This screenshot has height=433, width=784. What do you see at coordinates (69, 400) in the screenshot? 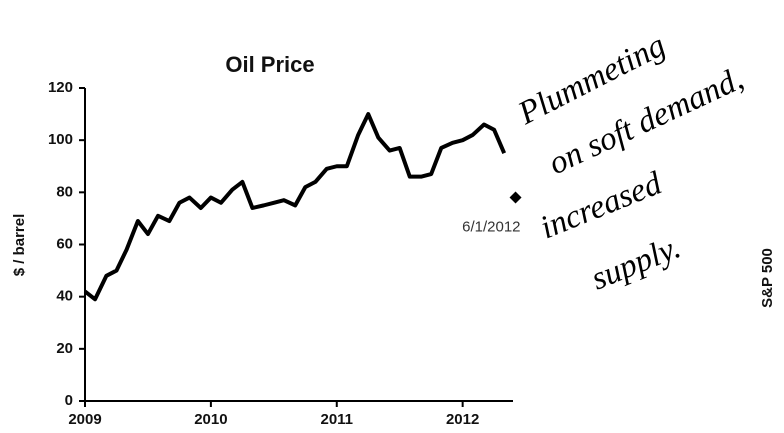
I see `y-tick-label: 0` at bounding box center [69, 400].